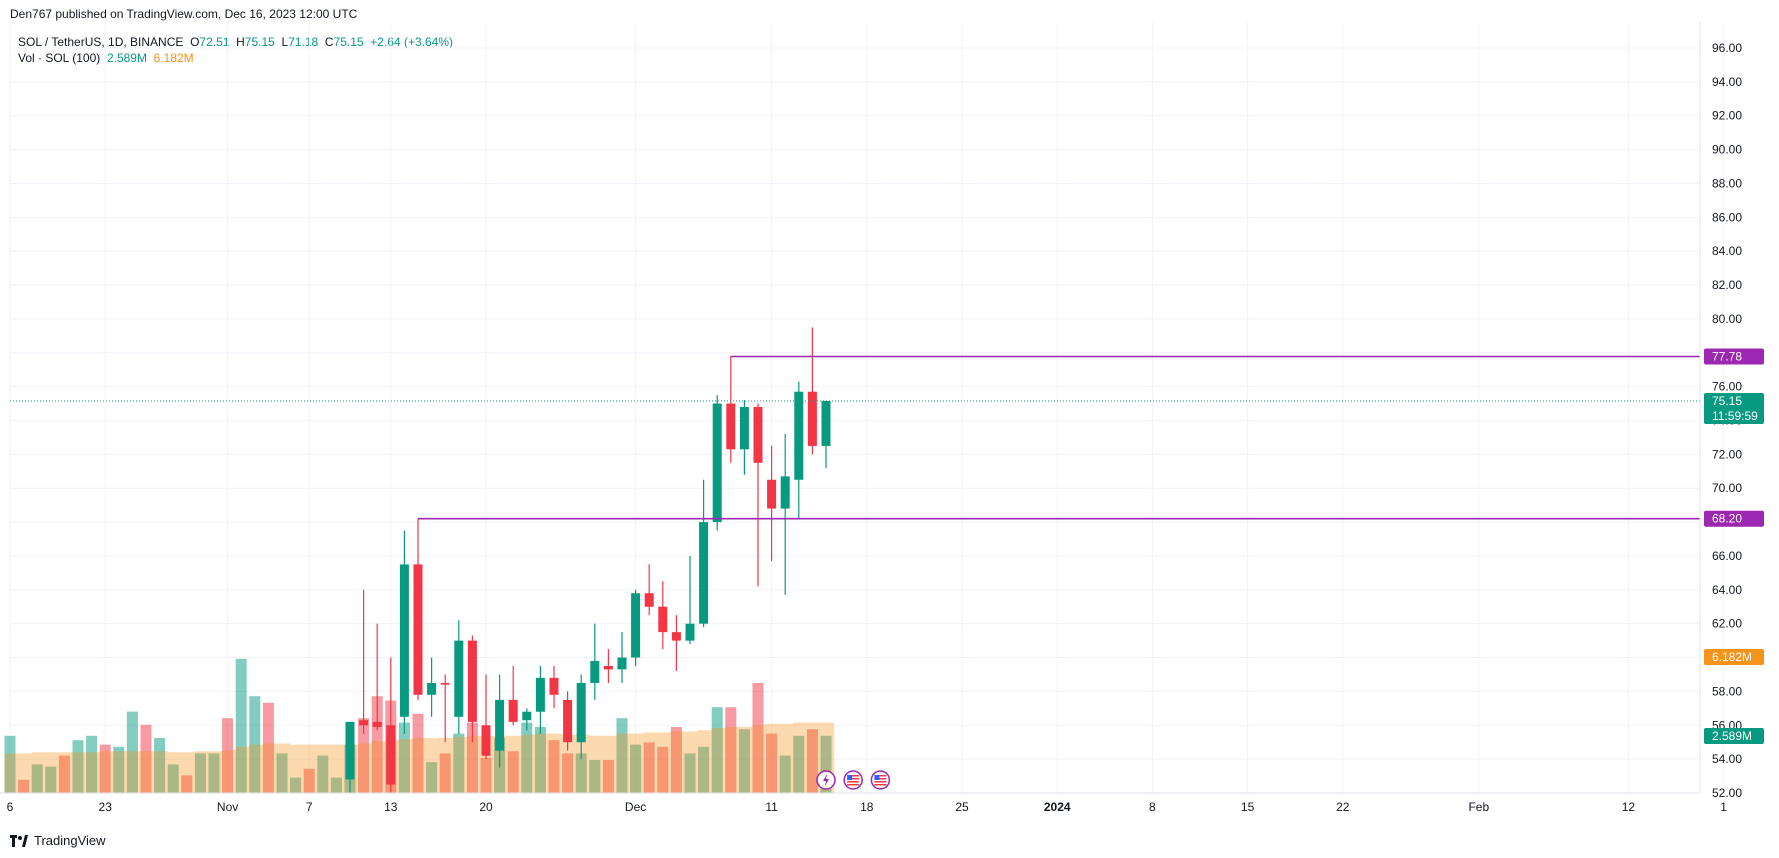  I want to click on time-tick-label: 15, so click(1248, 807).